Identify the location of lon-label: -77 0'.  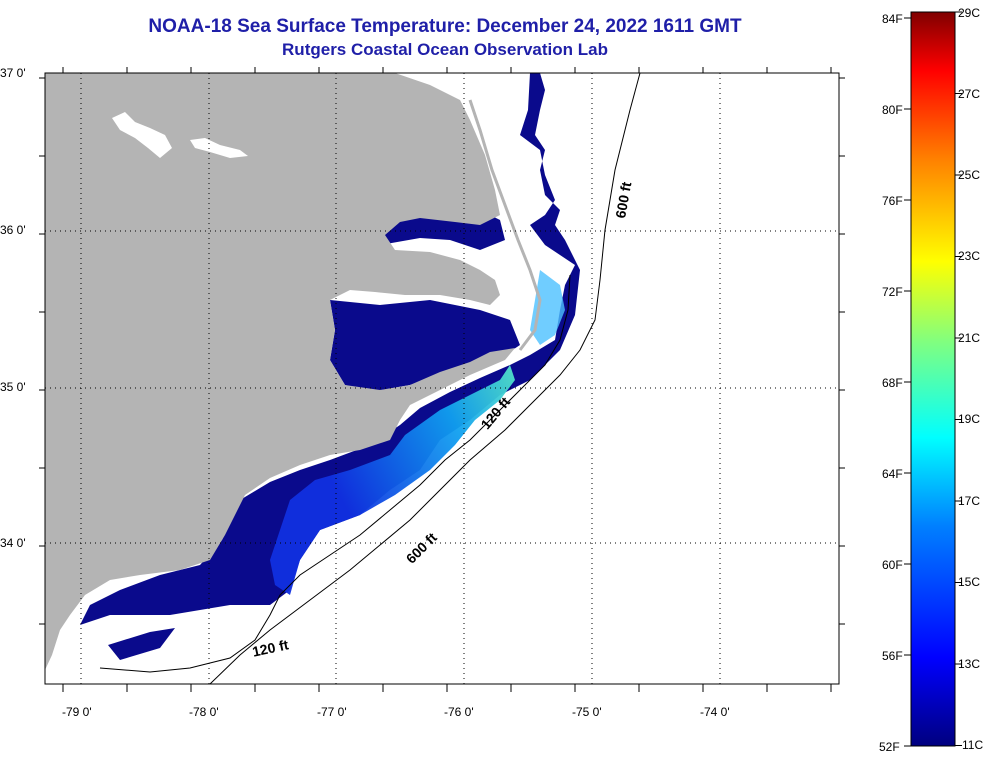
(332, 712).